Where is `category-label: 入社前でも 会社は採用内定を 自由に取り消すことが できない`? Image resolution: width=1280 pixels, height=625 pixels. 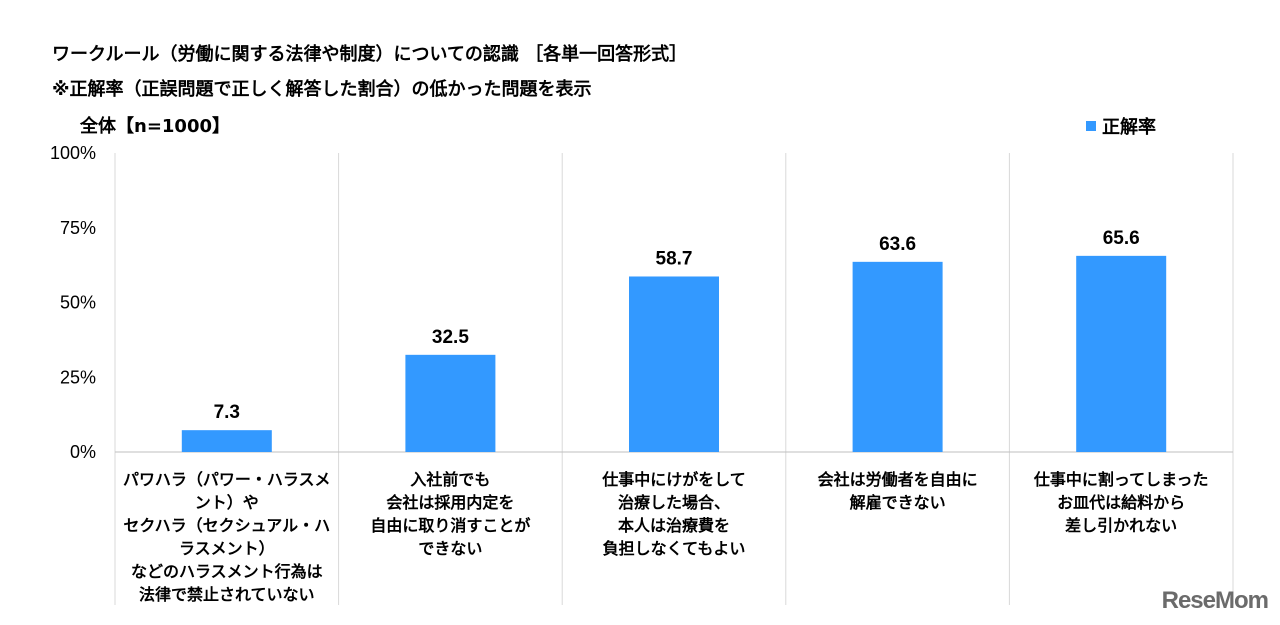
category-label: 入社前でも 会社は採用内定を 自由に取り消すことが できない is located at coordinates (450, 514).